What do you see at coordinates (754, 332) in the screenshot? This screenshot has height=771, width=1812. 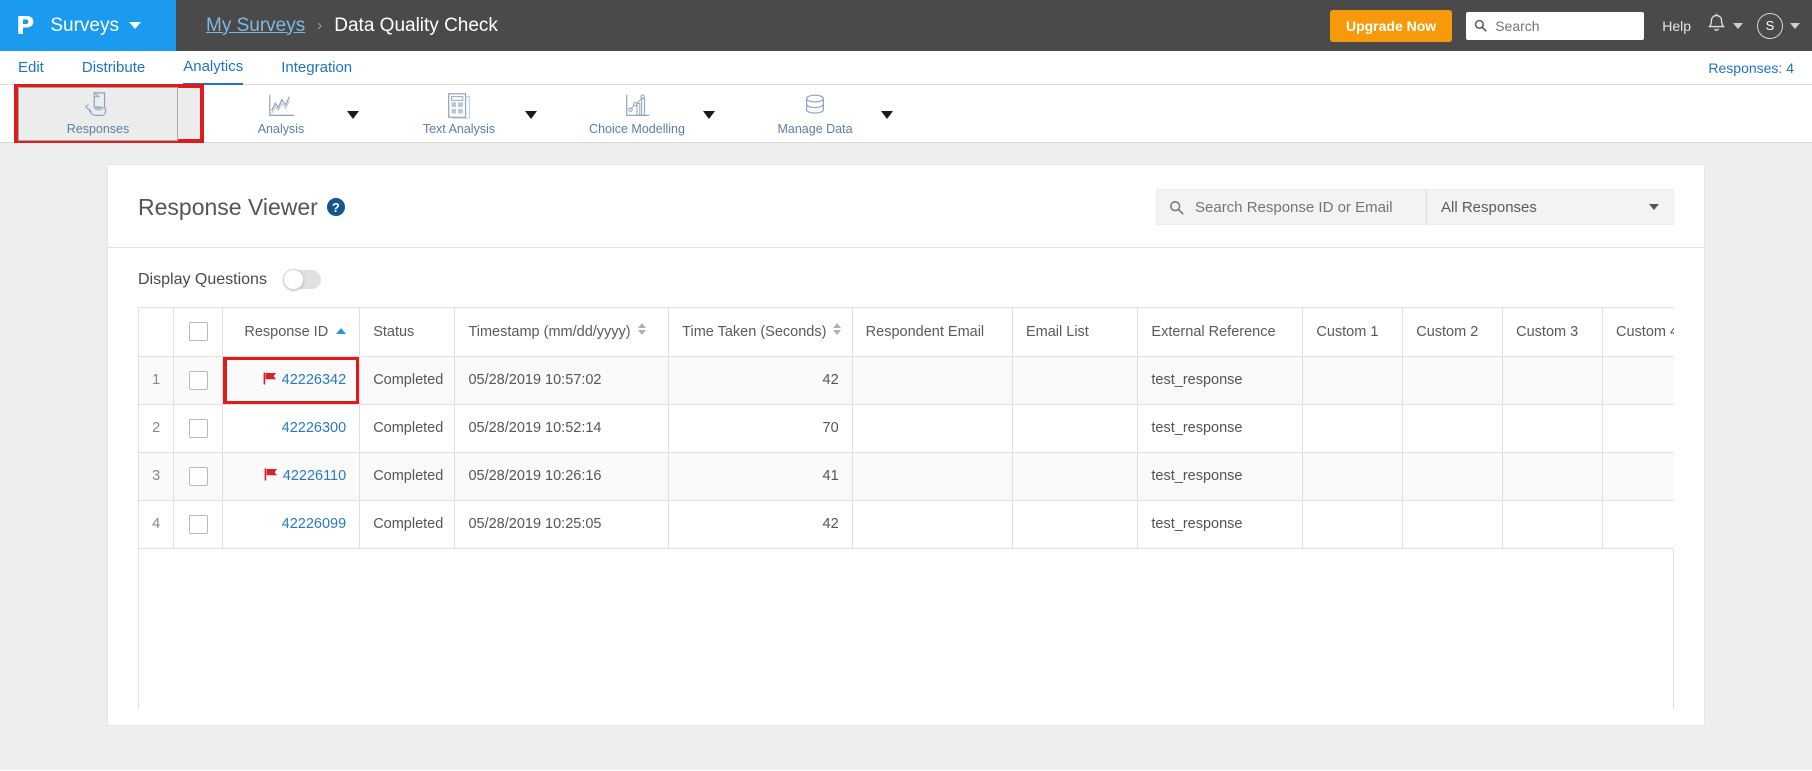 I see `col-time-taken-label: Time Taken (Seconds)` at bounding box center [754, 332].